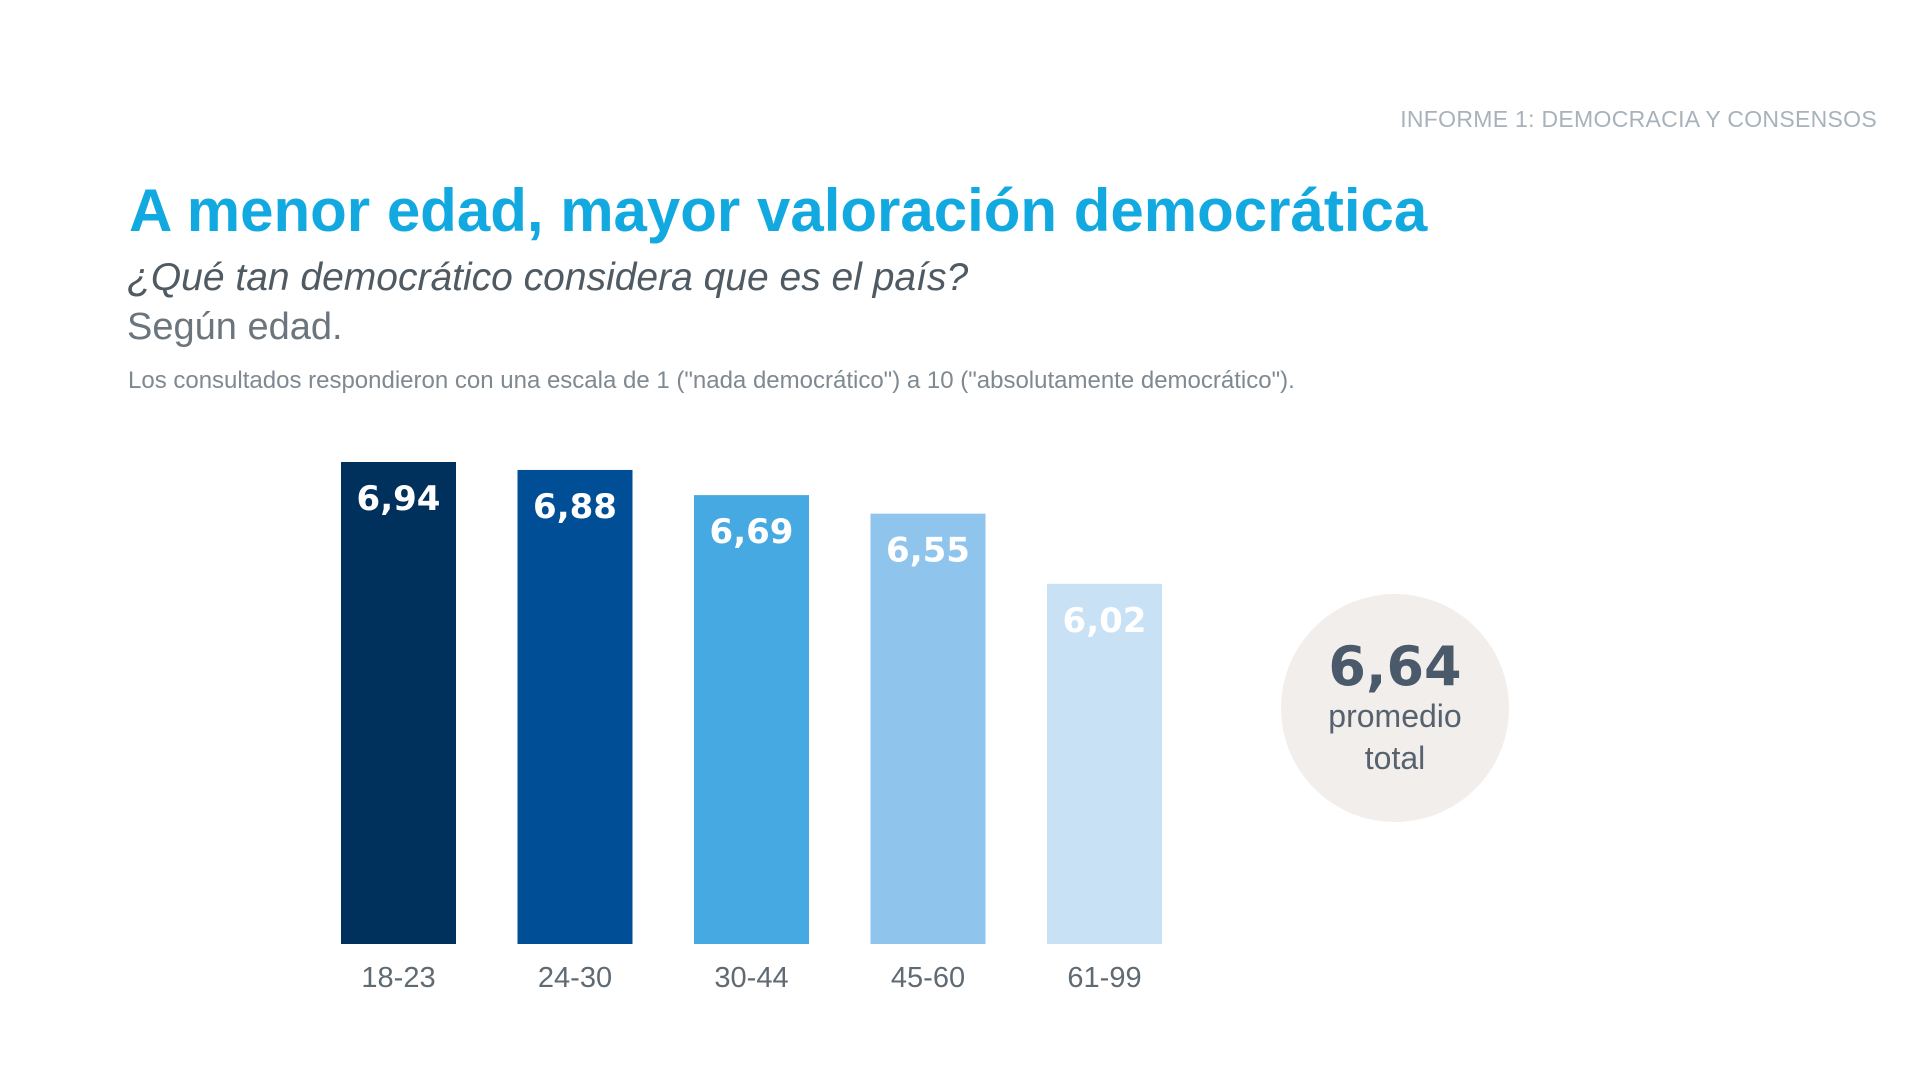 The image size is (1920, 1080). I want to click on report-tag: INFORME 1: DEMOCRACIA Y CONSENSOS, so click(1638, 119).